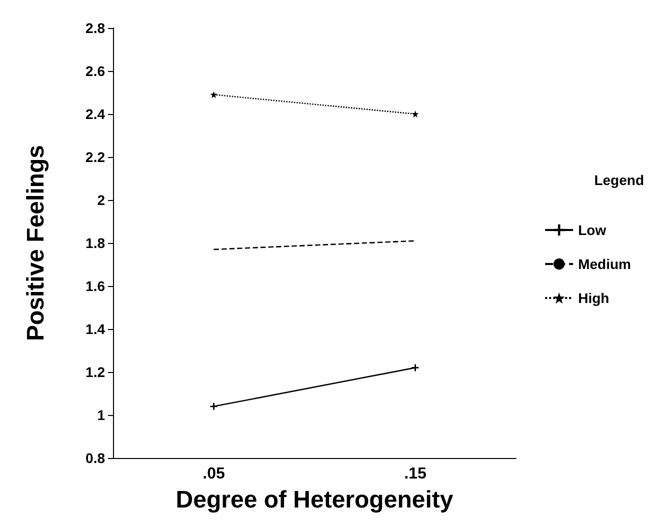 Image resolution: width=664 pixels, height=531 pixels. I want to click on y-tick-label: 1.4, so click(96, 329).